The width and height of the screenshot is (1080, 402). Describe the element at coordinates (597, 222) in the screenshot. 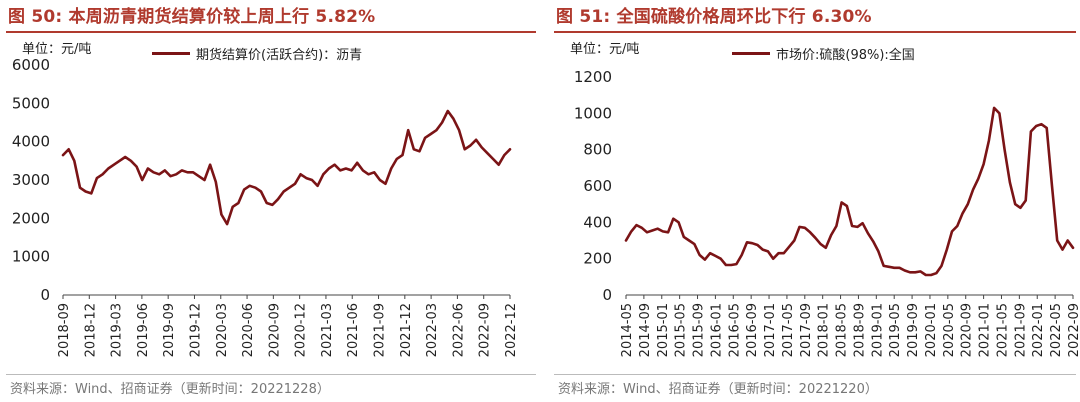

I see `y-tick-label: 400` at that location.